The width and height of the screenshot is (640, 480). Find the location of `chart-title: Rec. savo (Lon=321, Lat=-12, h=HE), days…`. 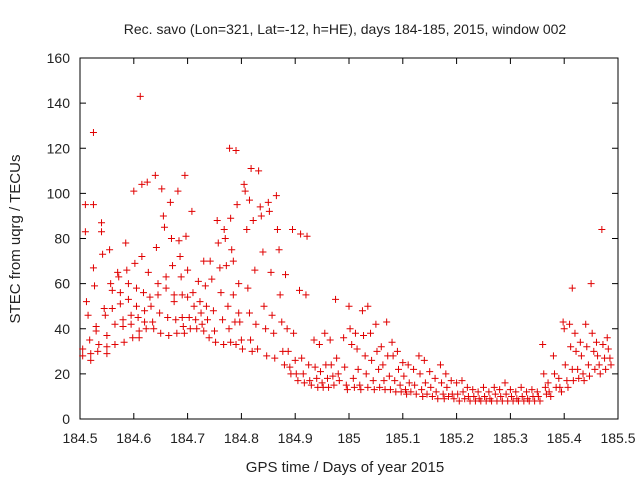

chart-title: Rec. savo (Lon=321, Lat=-12, h=HE), days… is located at coordinates (345, 29).